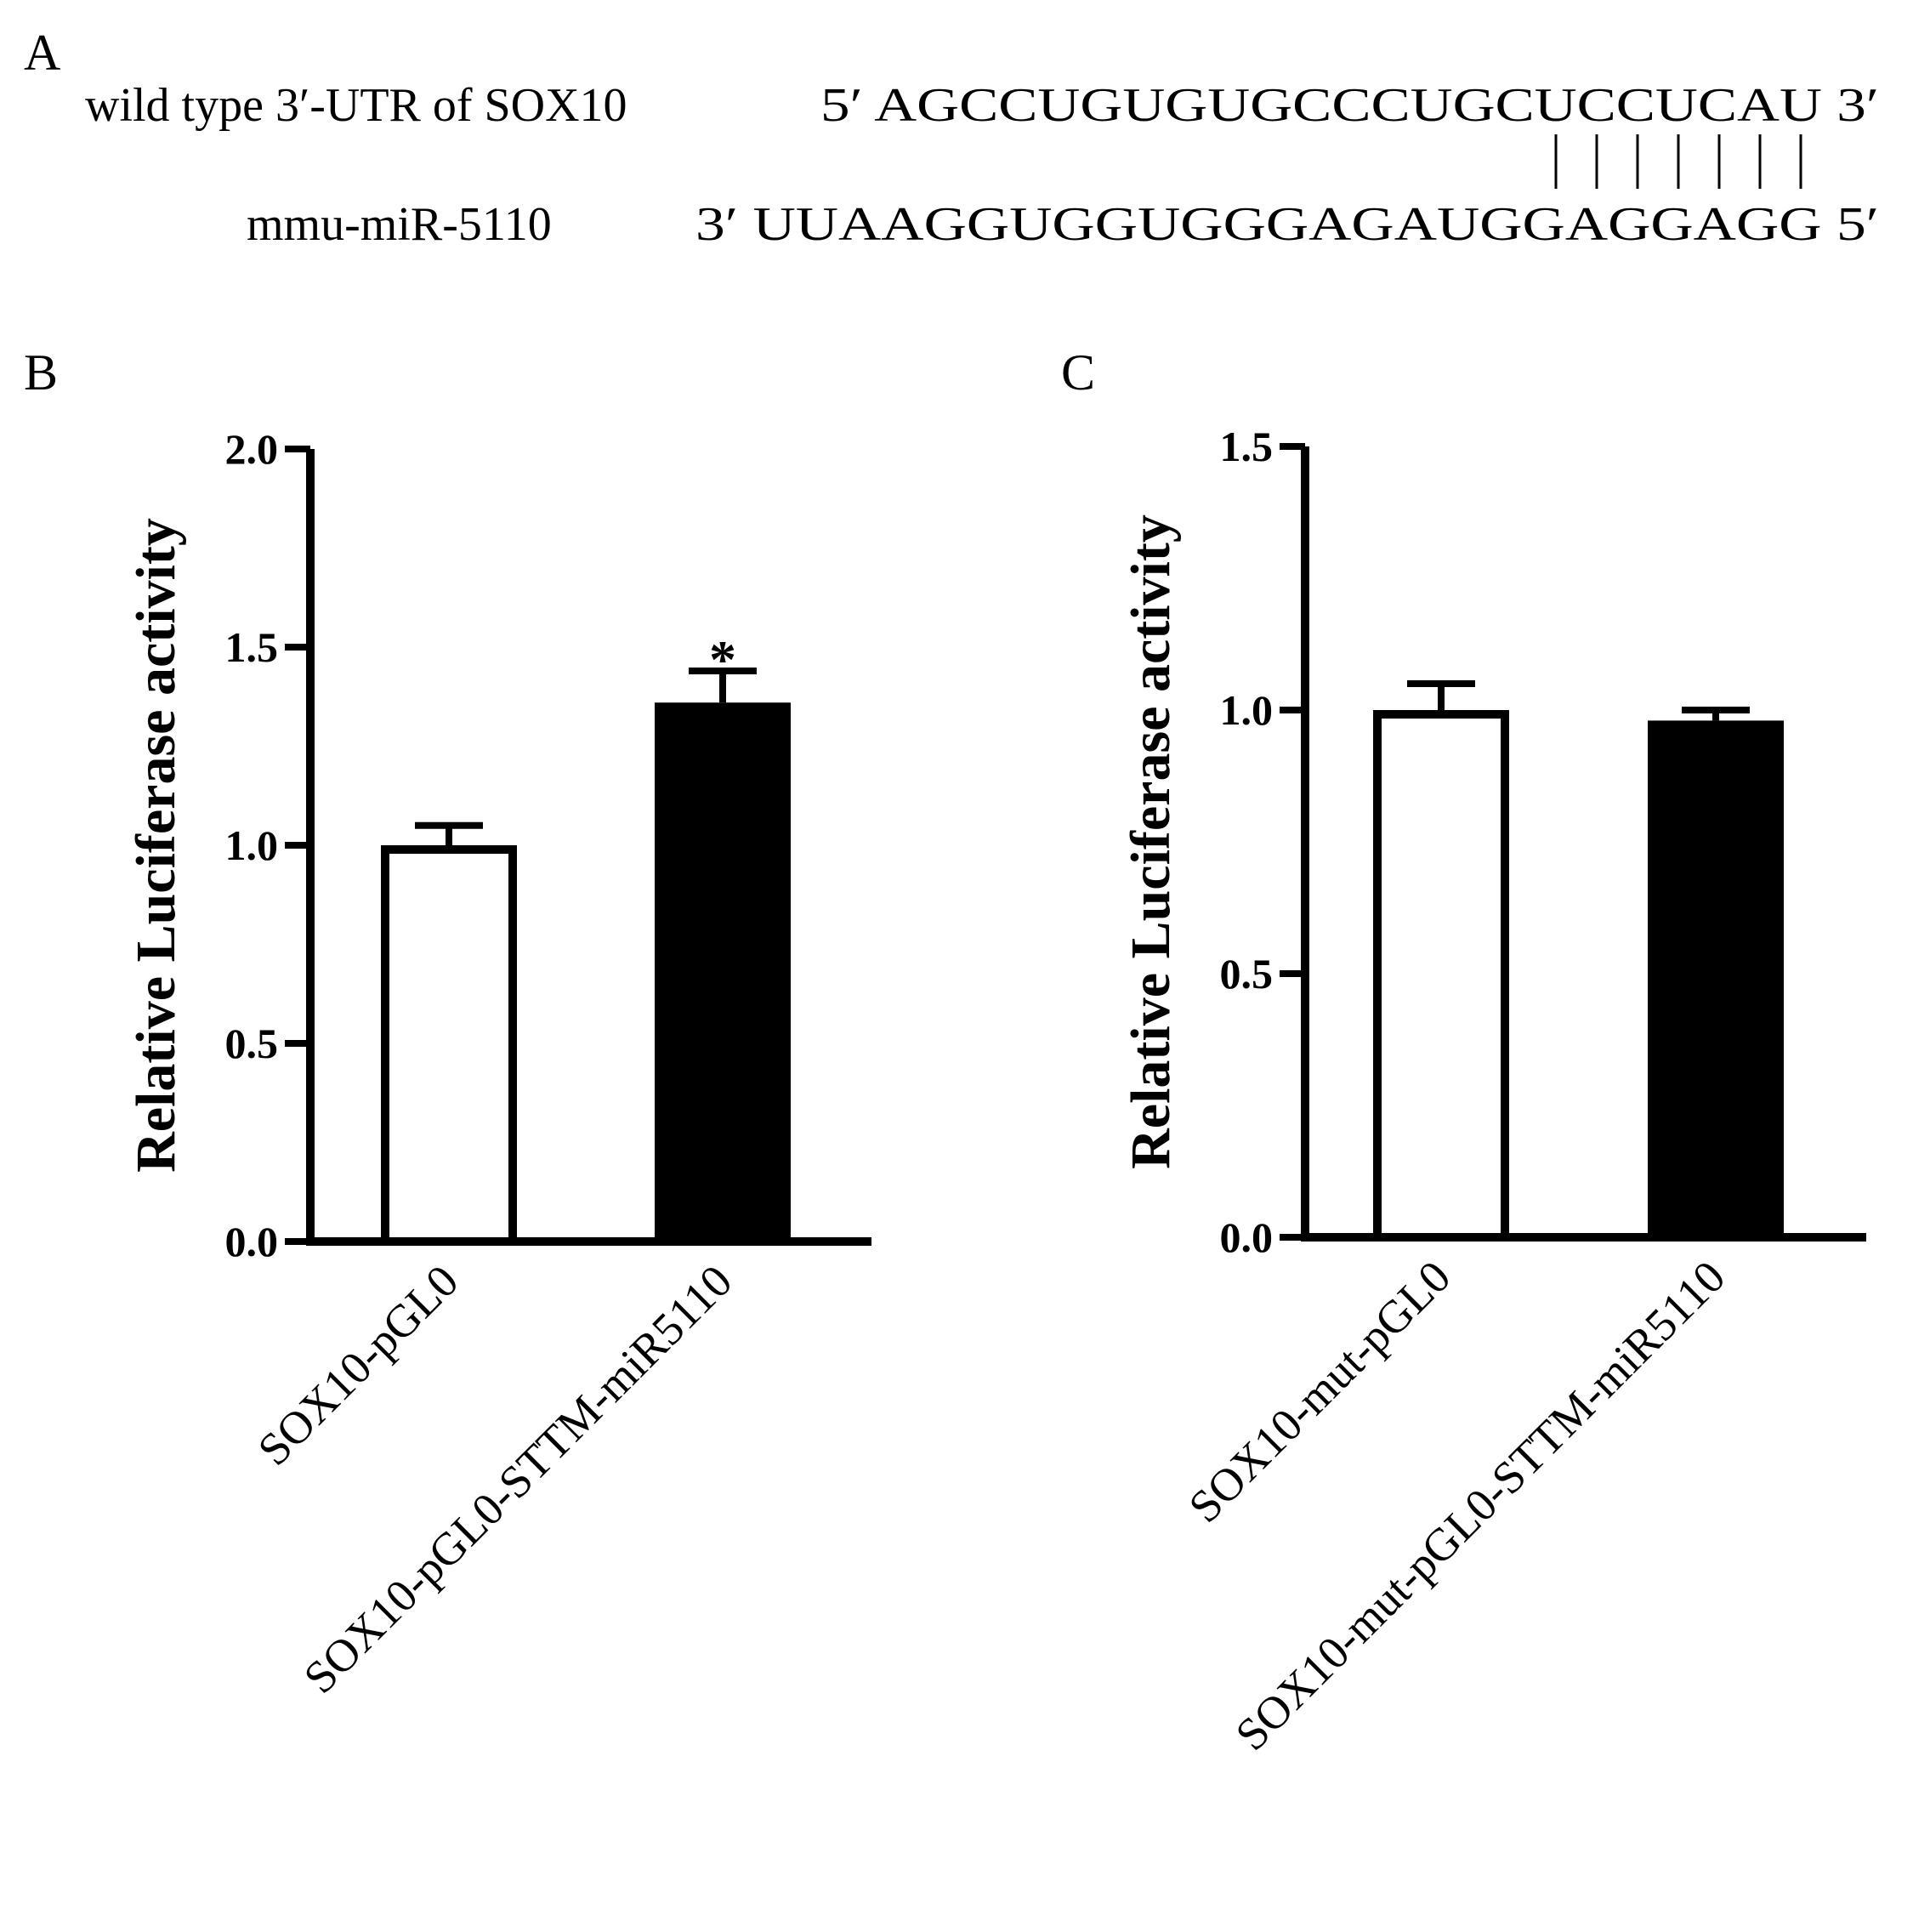 Image resolution: width=1913 pixels, height=1932 pixels. I want to click on significance-marker: *, so click(722, 659).